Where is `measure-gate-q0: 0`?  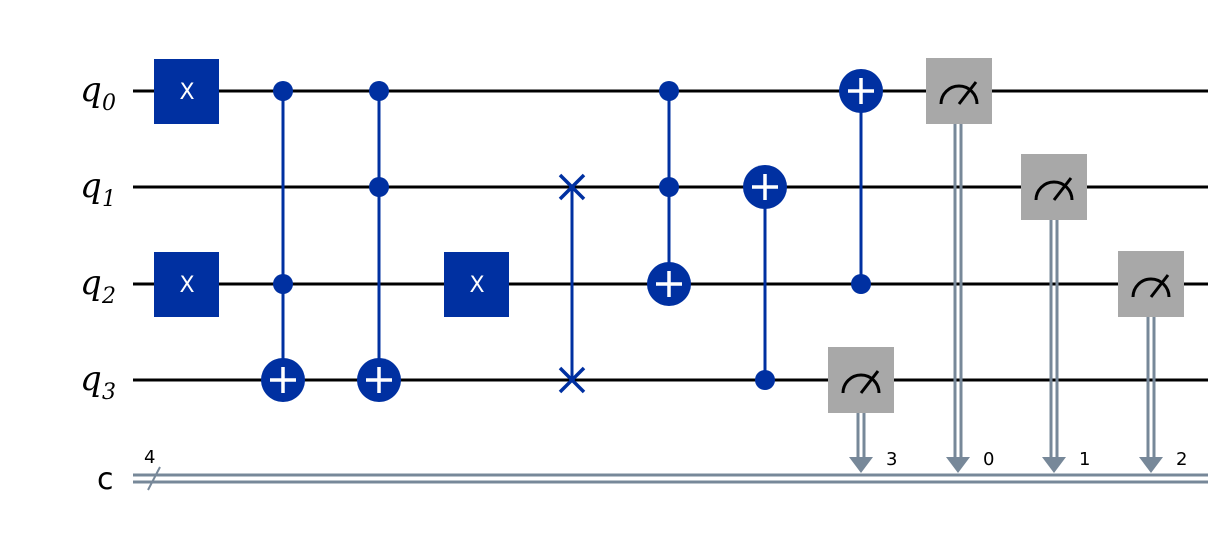 measure-gate-q0: 0 is located at coordinates (960, 265).